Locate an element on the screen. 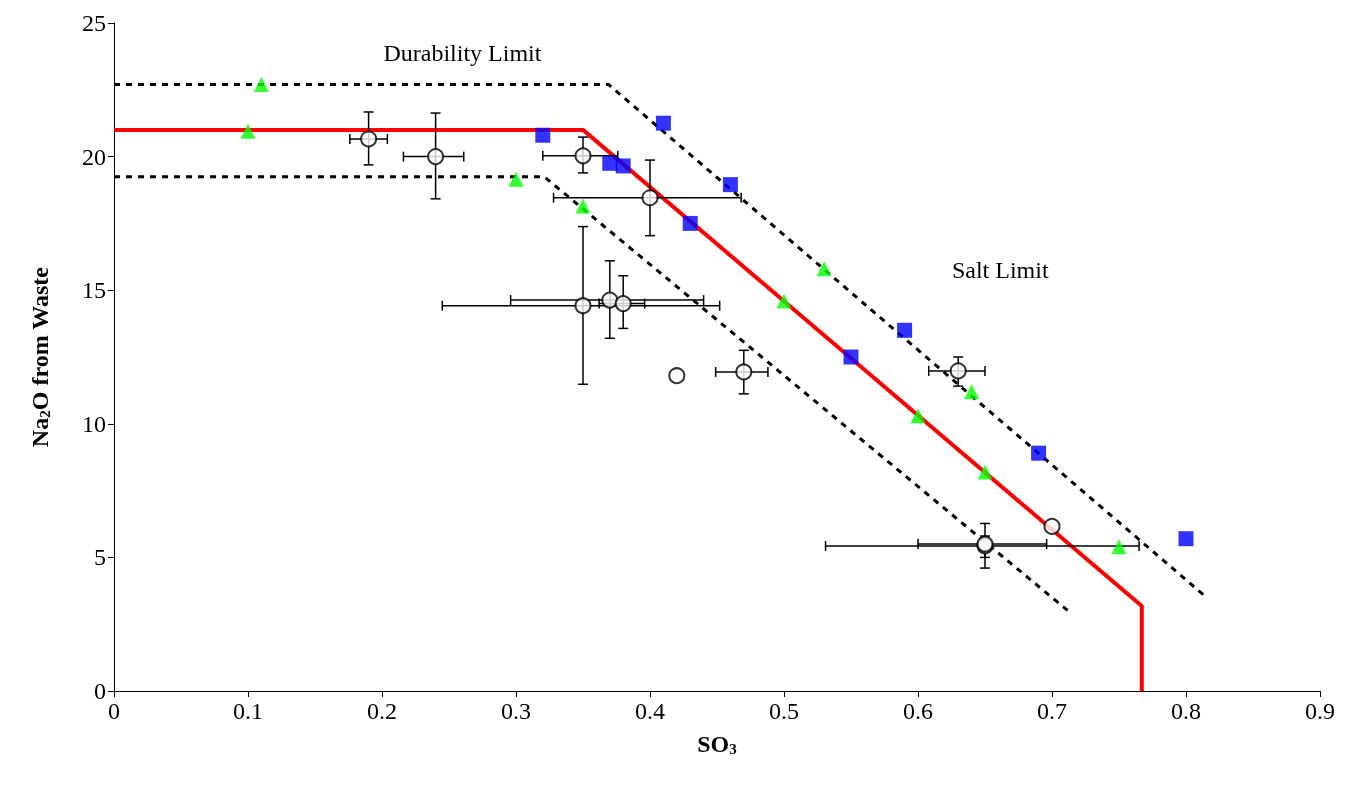  y-tick-label: 10 is located at coordinates (94, 423).